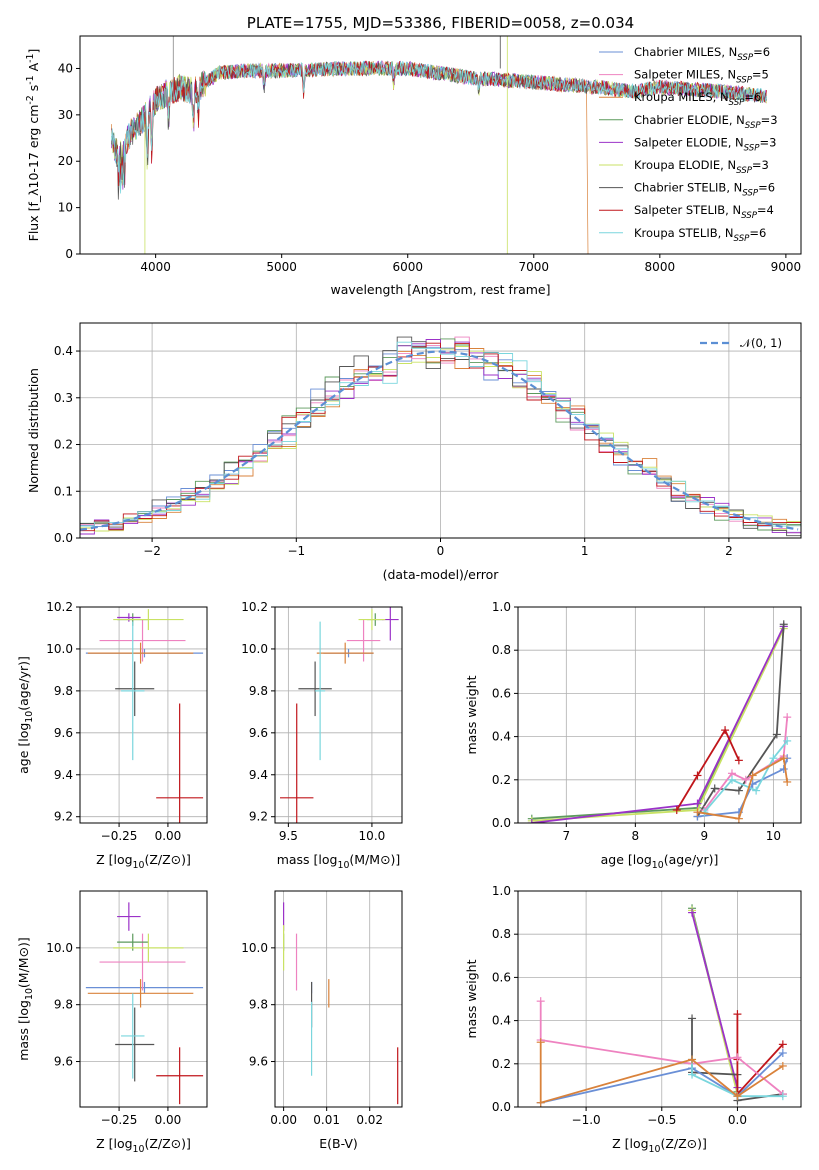 The image size is (819, 1170). I want to click on x-tick-label: 2, so click(729, 551).